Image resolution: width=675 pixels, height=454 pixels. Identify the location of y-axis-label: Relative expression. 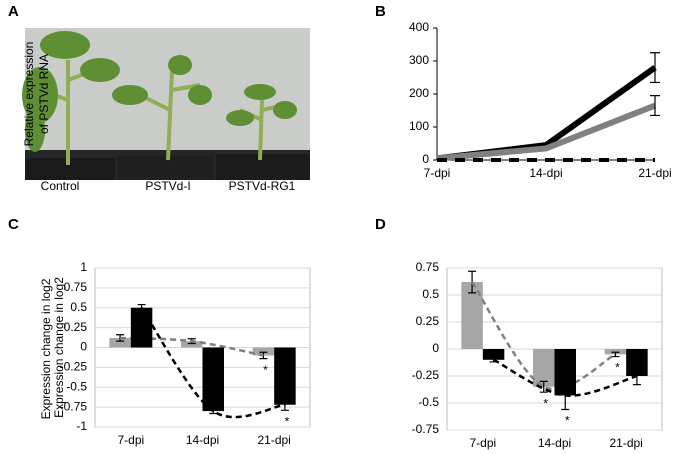
(29, 94).